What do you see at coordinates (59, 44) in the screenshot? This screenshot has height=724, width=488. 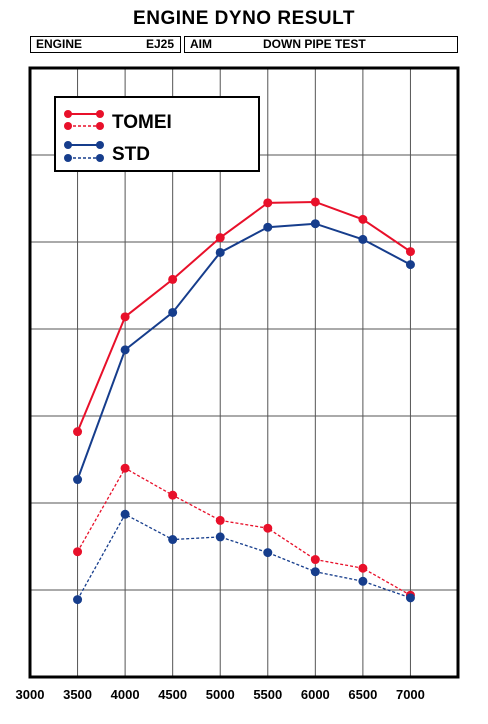 I see `engine-label: ENGINE` at bounding box center [59, 44].